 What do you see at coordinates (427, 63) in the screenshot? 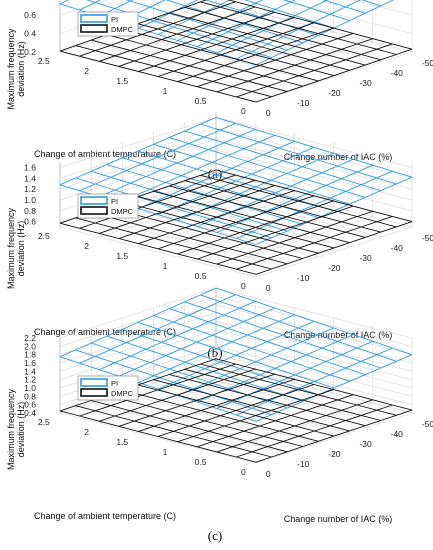
I see `x-tick-label: -50` at bounding box center [427, 63].